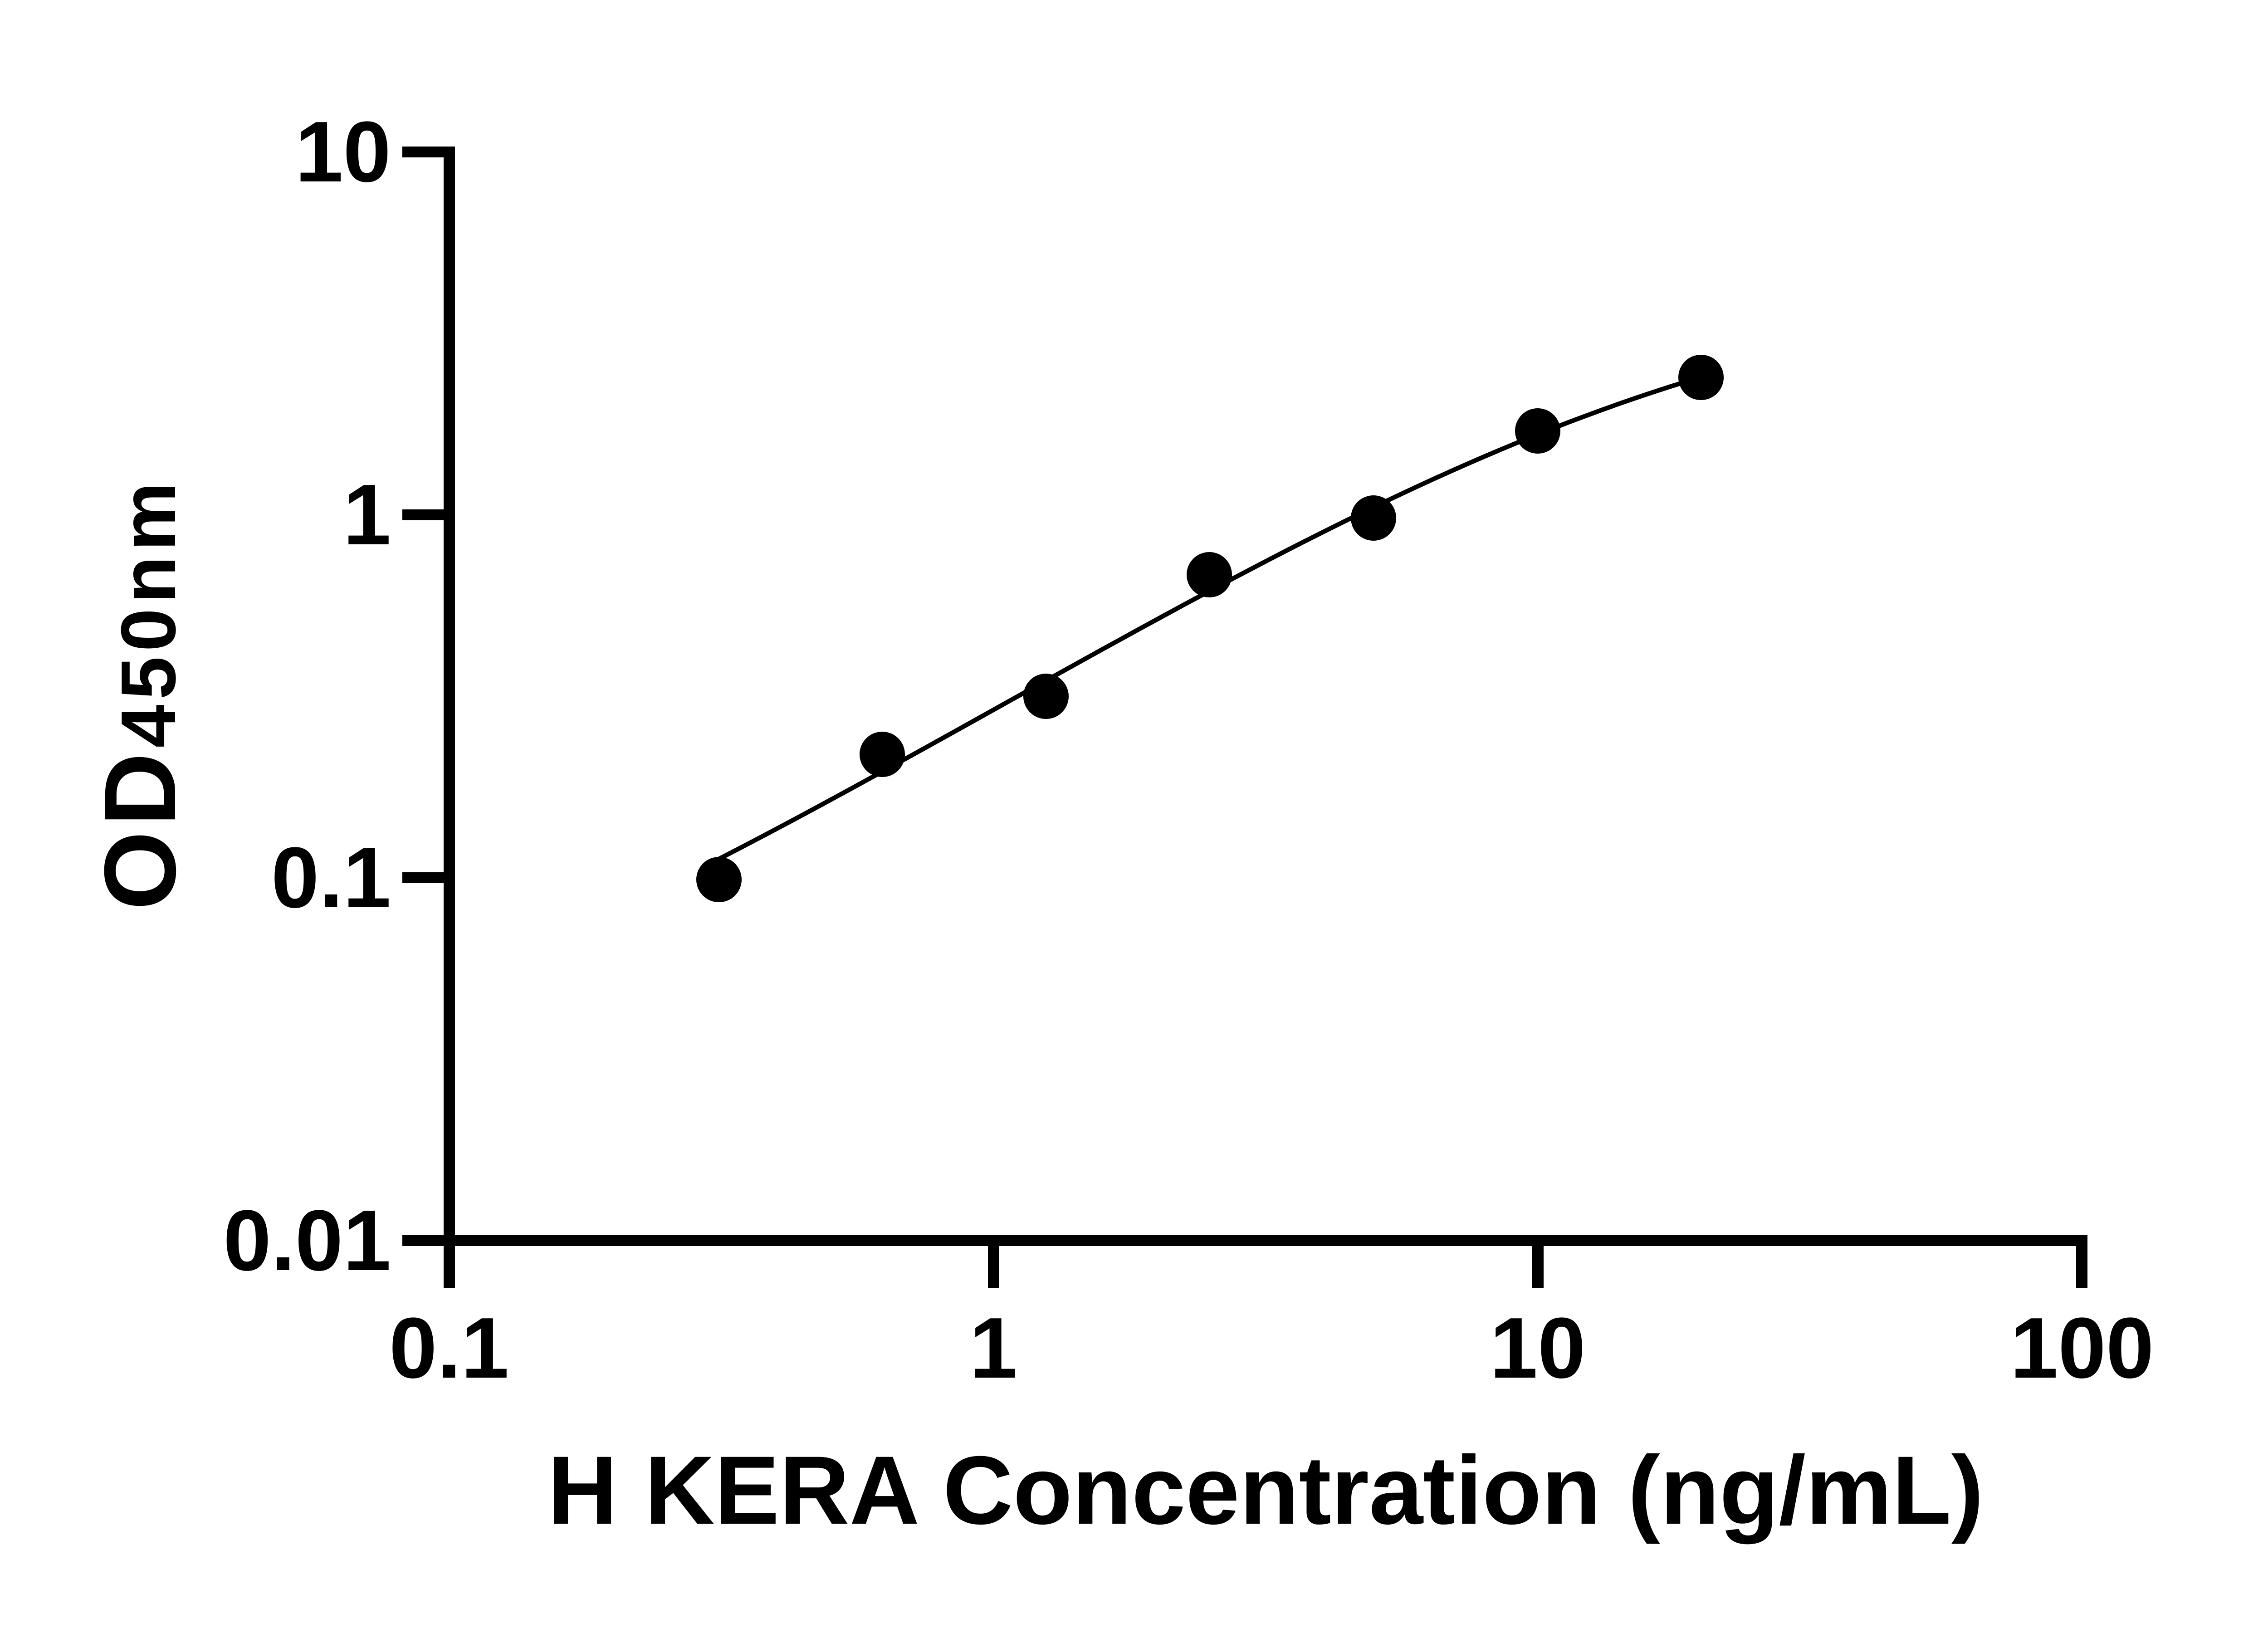 The width and height of the screenshot is (2268, 1633). I want to click on svg-text: H KERA Concentration (ng/mL), so click(1265, 1490).